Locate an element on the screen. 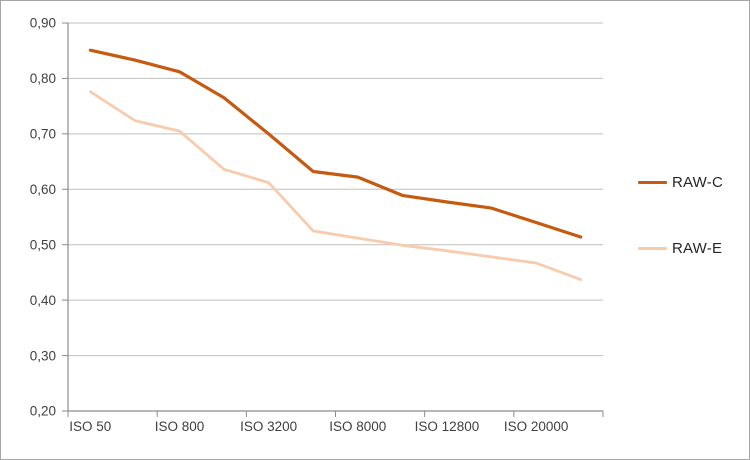 This screenshot has height=460, width=750. y-axis-tick-label: 0,20 is located at coordinates (43, 411).